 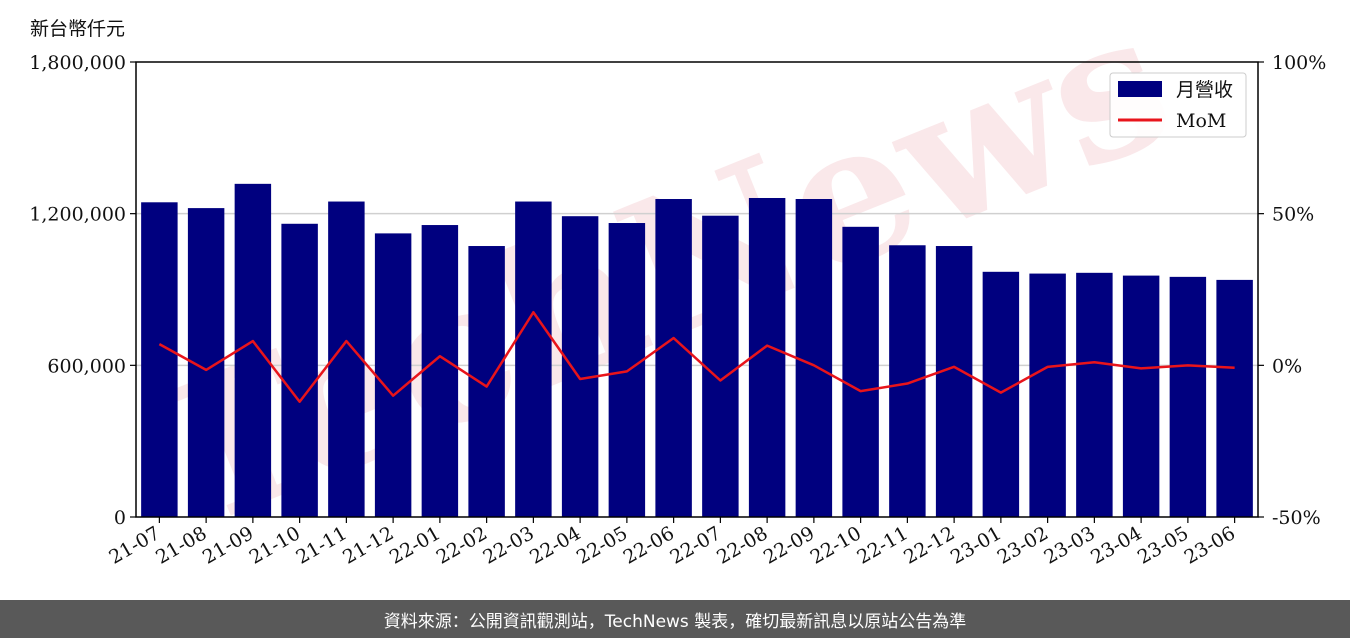 I want to click on right-tick-label: 100%, so click(x=1299, y=63).